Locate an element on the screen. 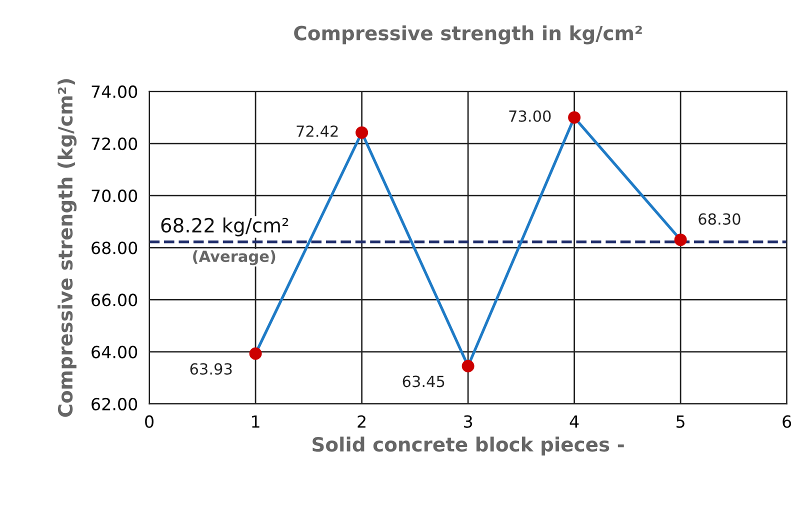  y-tick-label: 68.00 is located at coordinates (115, 248).